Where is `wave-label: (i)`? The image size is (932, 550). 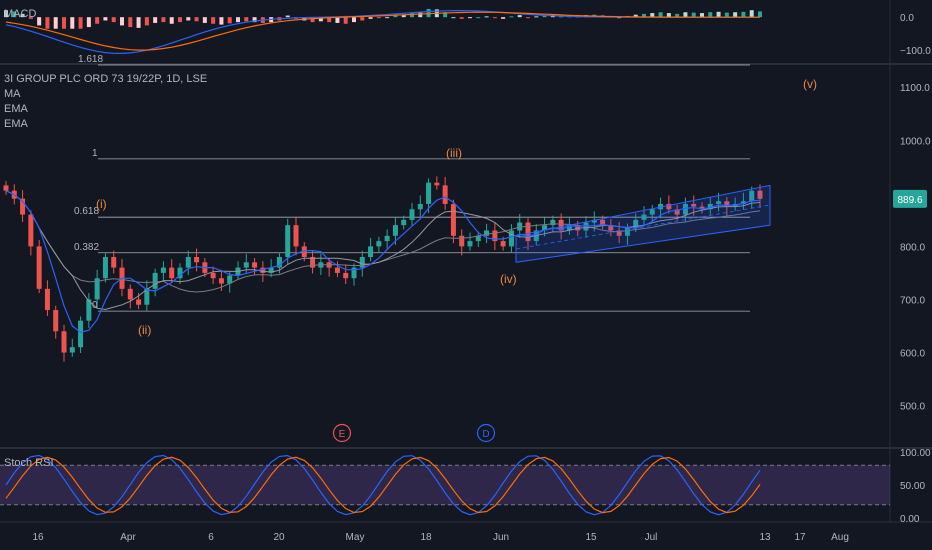
wave-label: (i) is located at coordinates (101, 204).